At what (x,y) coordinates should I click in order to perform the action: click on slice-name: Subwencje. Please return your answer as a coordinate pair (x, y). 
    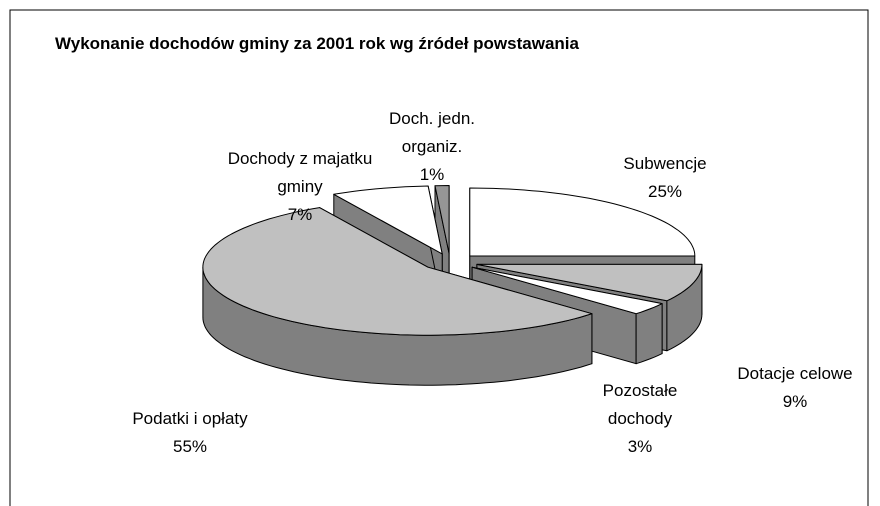
    Looking at the image, I should click on (665, 163).